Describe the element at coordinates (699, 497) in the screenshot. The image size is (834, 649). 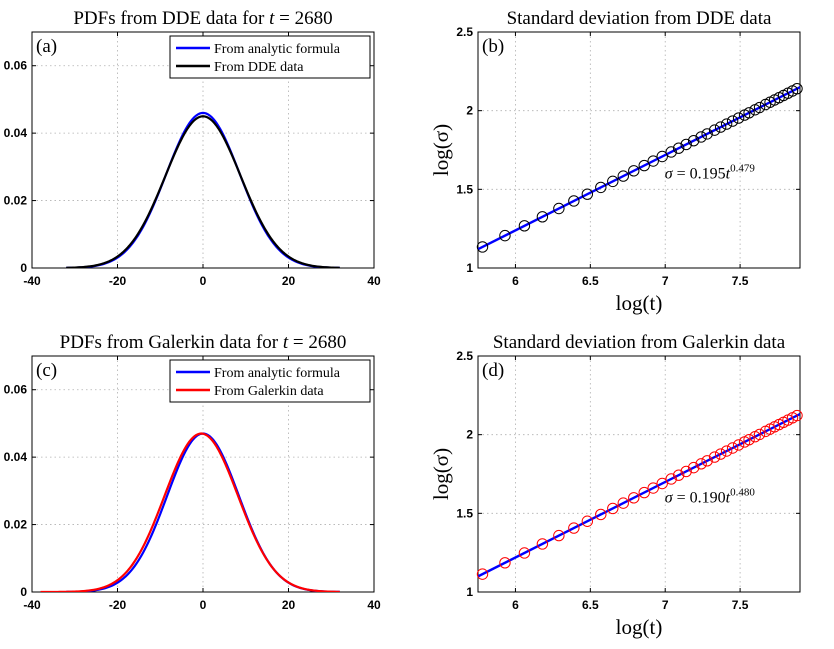
I see `ann-mid: = 0.190` at that location.